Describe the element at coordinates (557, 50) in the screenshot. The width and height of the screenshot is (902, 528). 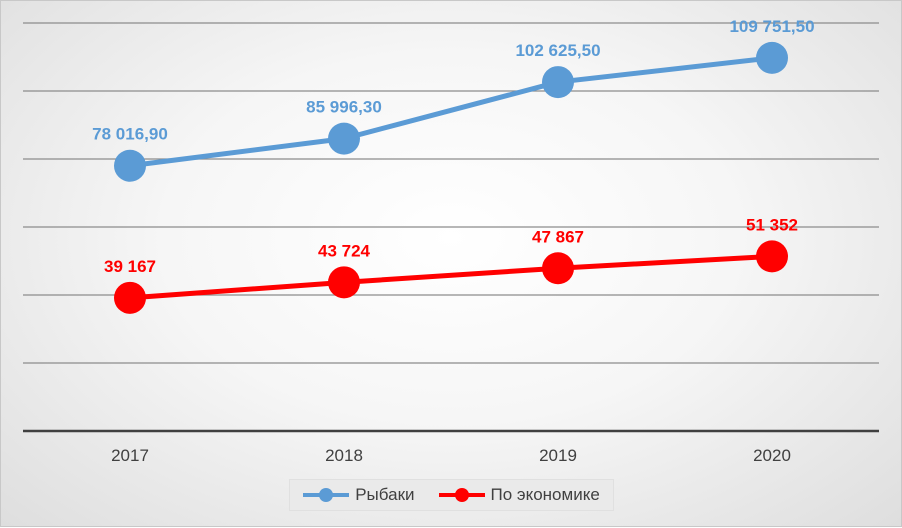
I see `data-label-series-1-2019: 102 625,50` at that location.